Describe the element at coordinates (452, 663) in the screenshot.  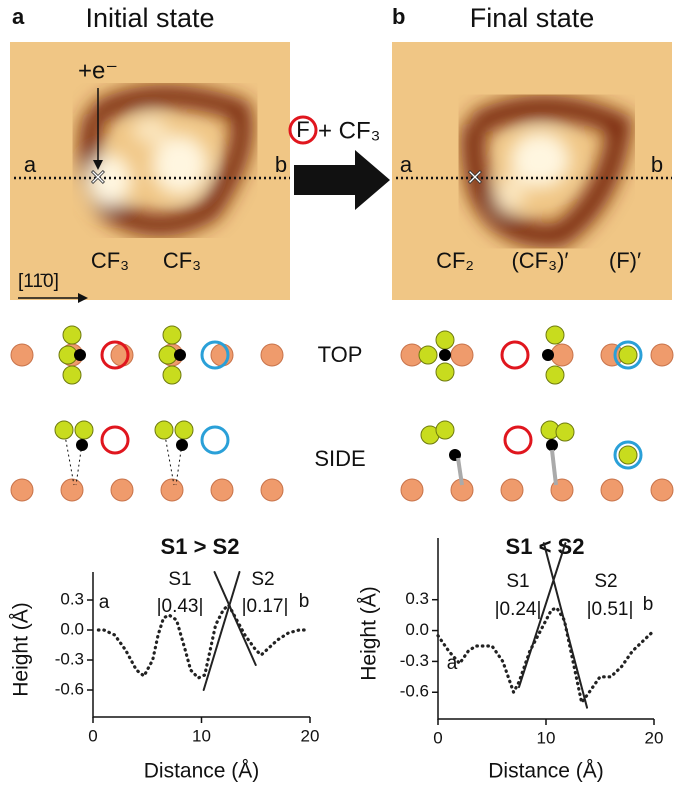
I see `annotation: a` at that location.